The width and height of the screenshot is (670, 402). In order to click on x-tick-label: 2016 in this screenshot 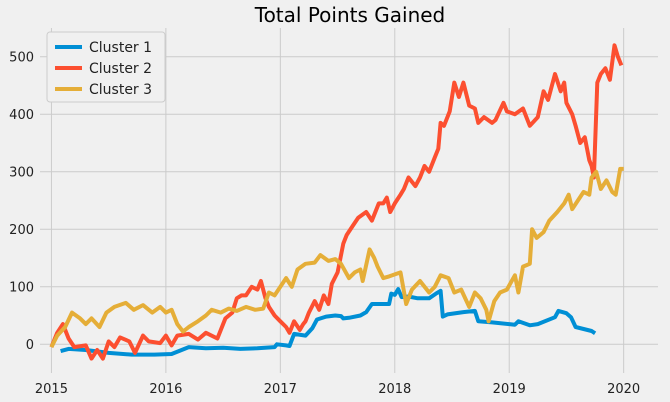, I will do `click(165, 389)`.